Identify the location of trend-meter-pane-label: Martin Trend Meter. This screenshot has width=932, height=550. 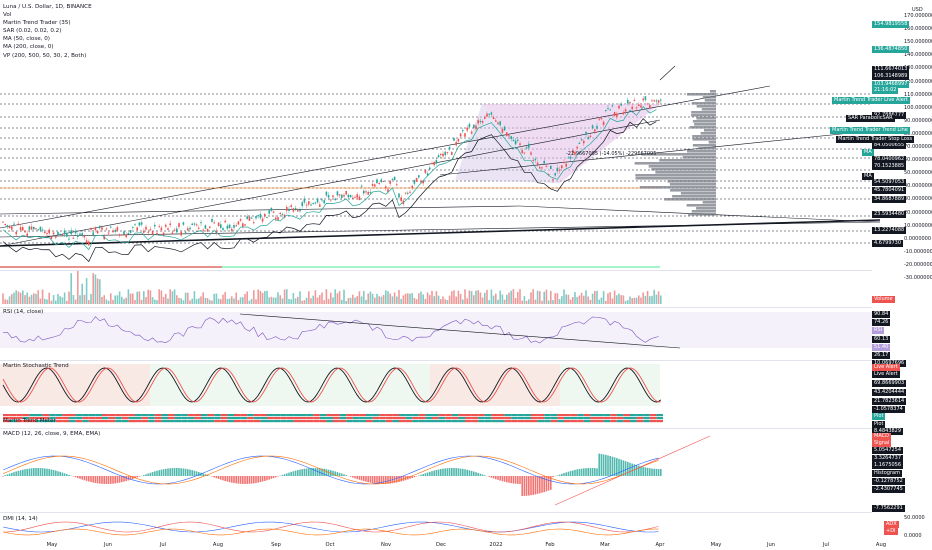
(29, 421).